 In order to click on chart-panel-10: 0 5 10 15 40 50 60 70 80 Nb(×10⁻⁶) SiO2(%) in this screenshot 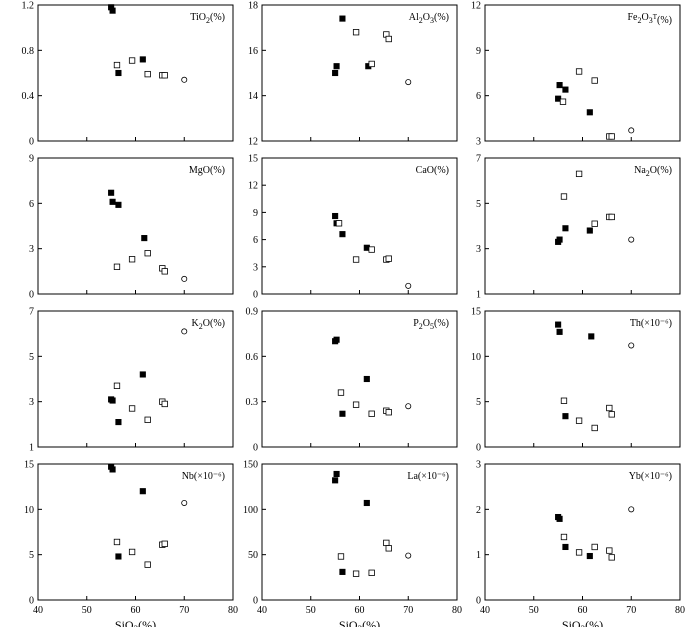, I will do `click(131, 543)`.